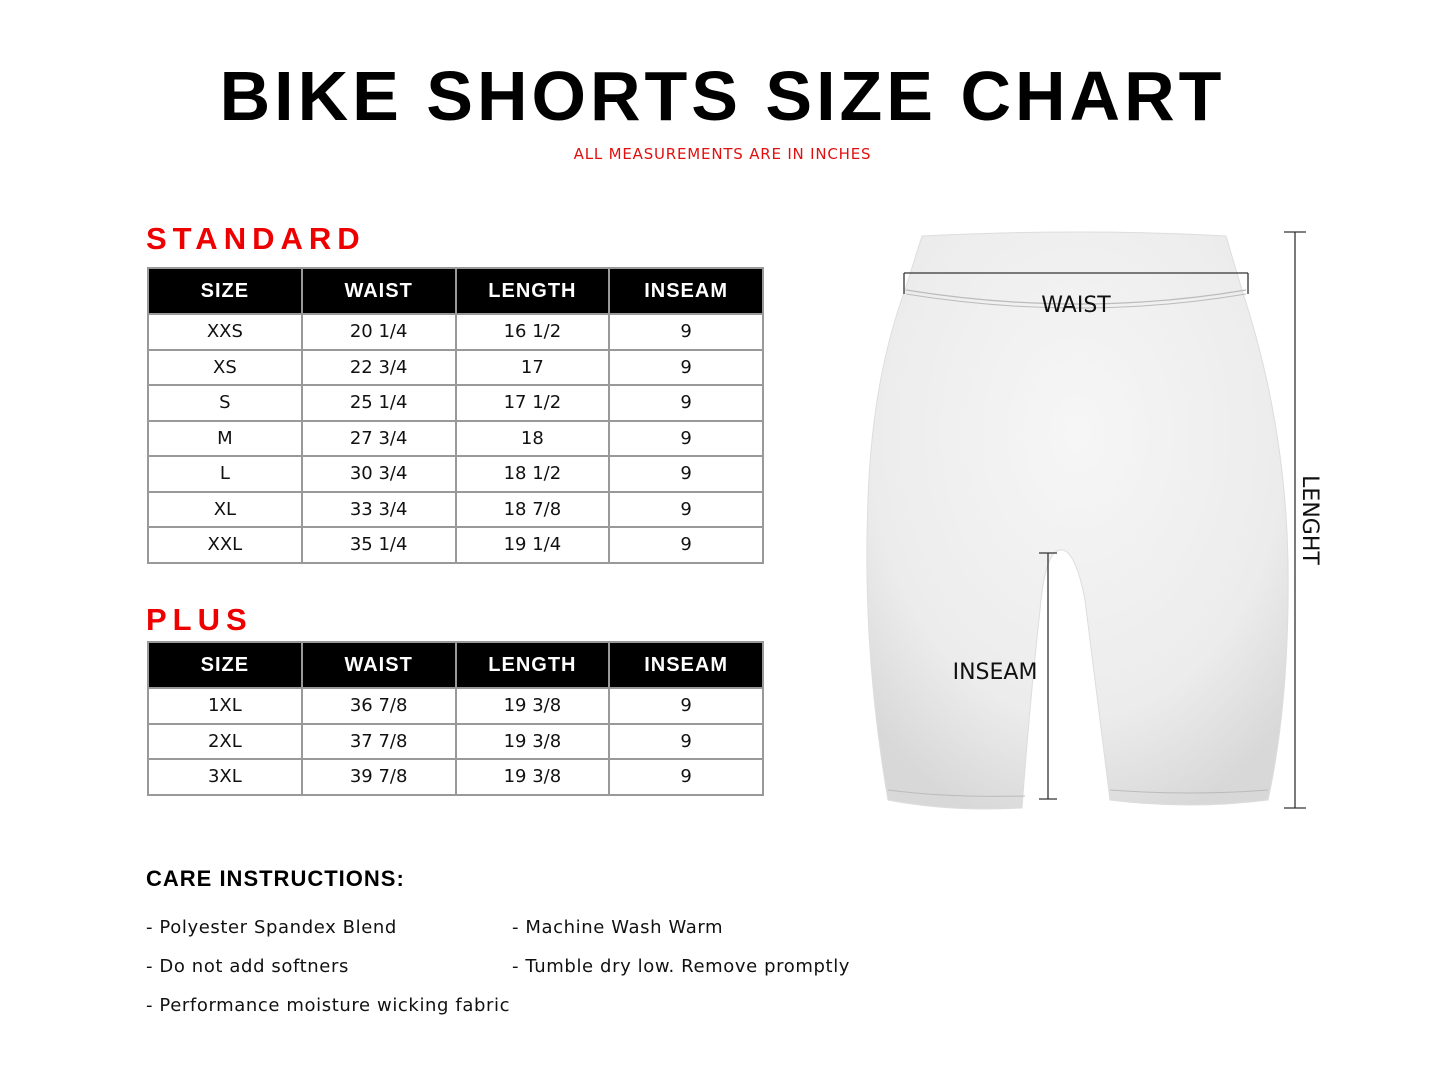  Describe the element at coordinates (378, 545) in the screenshot. I see `table-cell: 35 1/4` at that location.